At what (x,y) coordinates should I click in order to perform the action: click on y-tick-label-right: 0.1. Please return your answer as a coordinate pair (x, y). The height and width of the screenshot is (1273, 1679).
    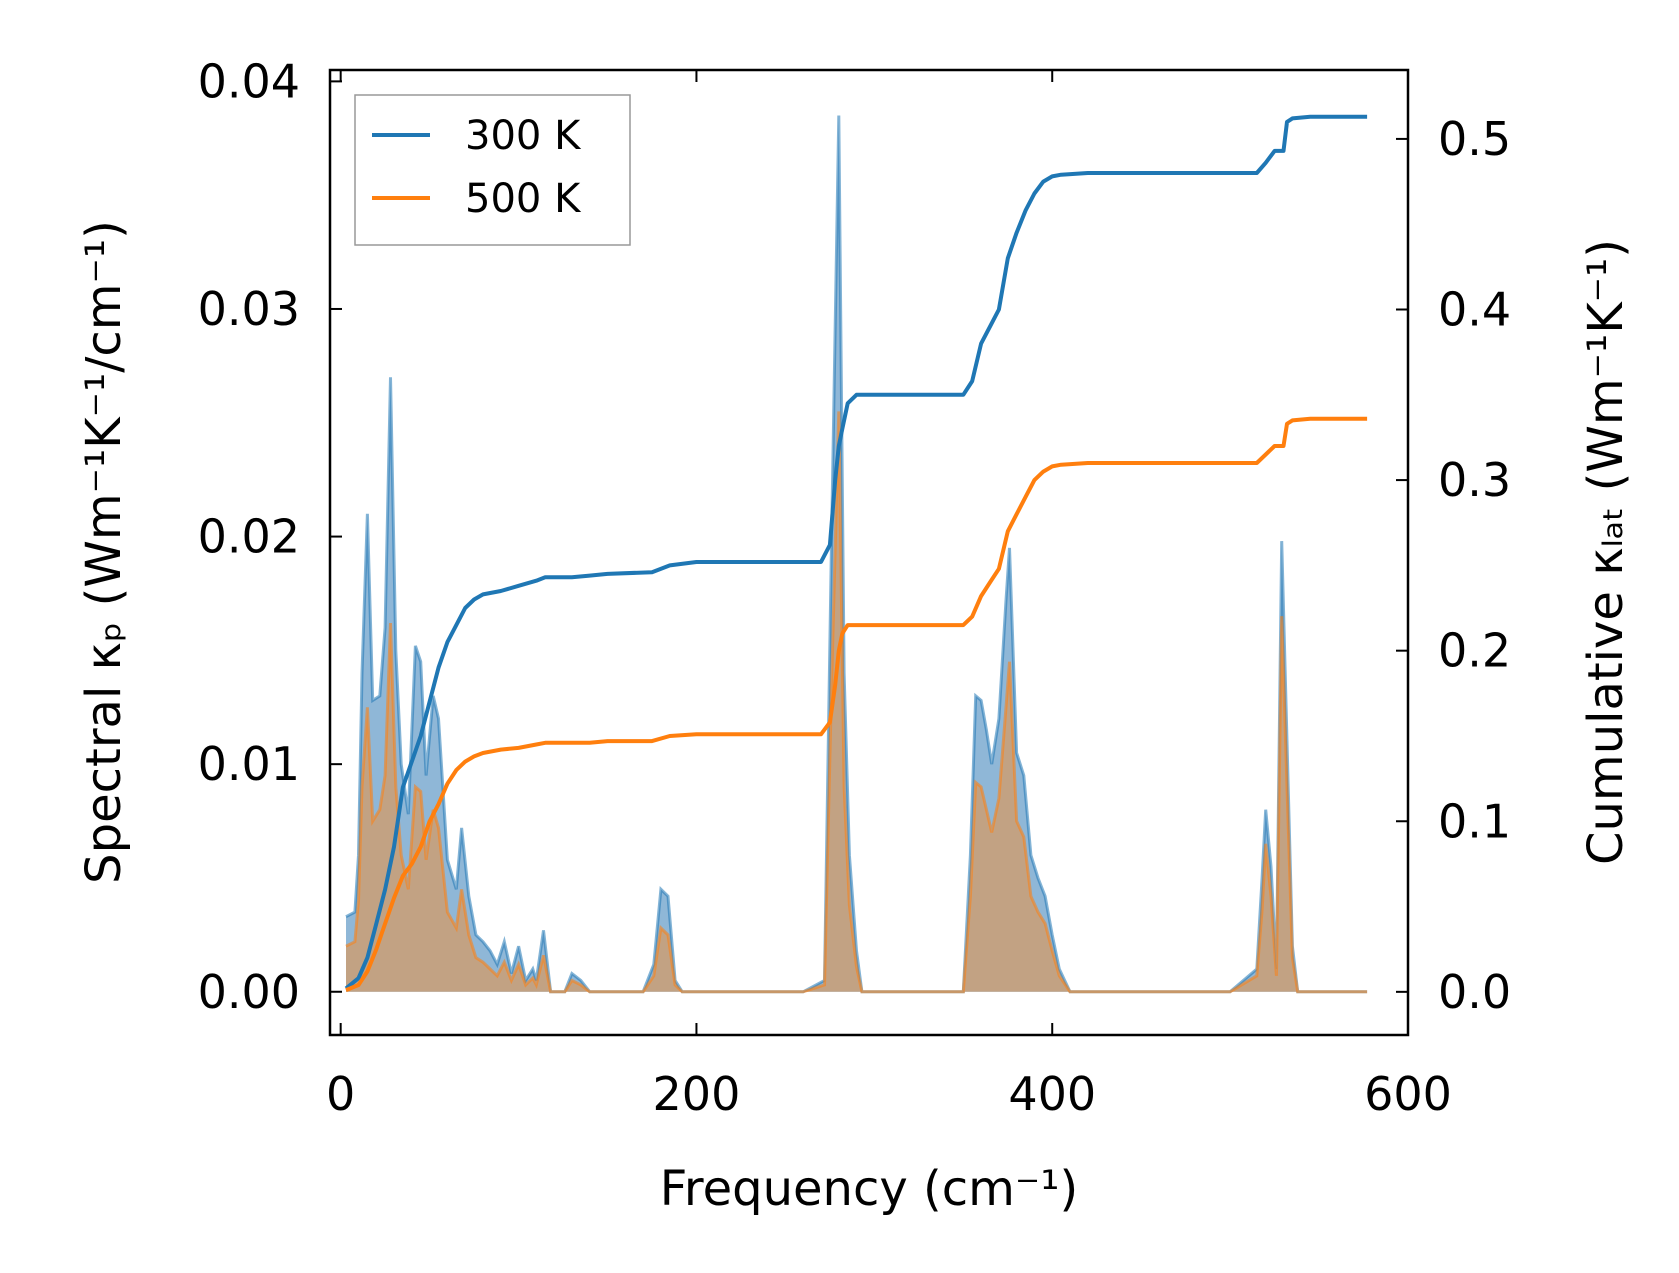
    Looking at the image, I should click on (1474, 821).